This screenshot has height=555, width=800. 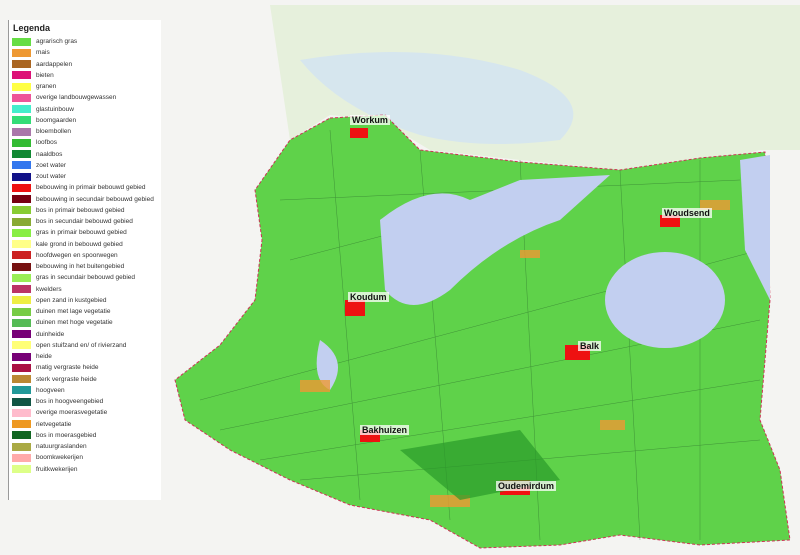 I want to click on legend-item: bebouwing in primair bebouwd gebied, so click(x=85, y=187).